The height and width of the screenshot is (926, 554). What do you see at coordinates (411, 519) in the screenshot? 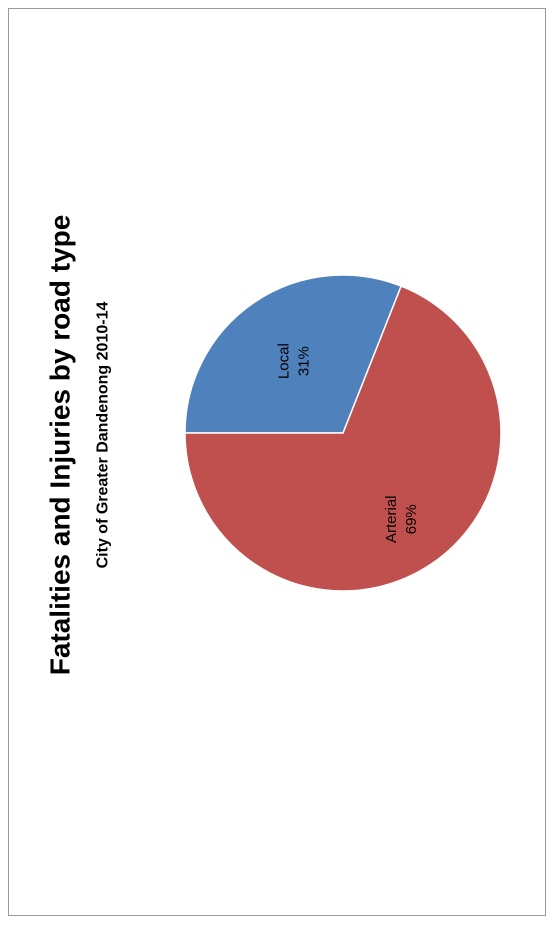
I see `slice-value-label: 69%` at bounding box center [411, 519].